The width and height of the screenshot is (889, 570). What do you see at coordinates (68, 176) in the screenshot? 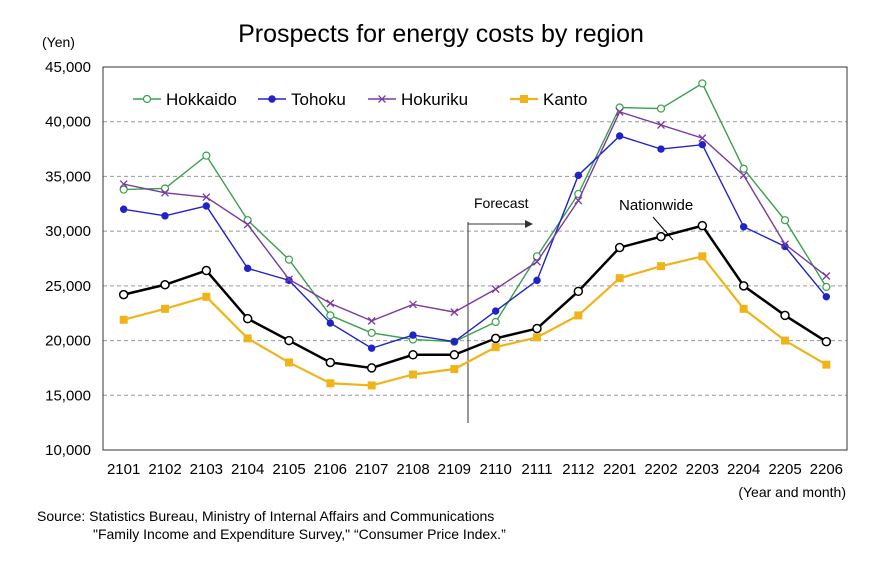
I see `y-tick-label: 35,000` at bounding box center [68, 176].